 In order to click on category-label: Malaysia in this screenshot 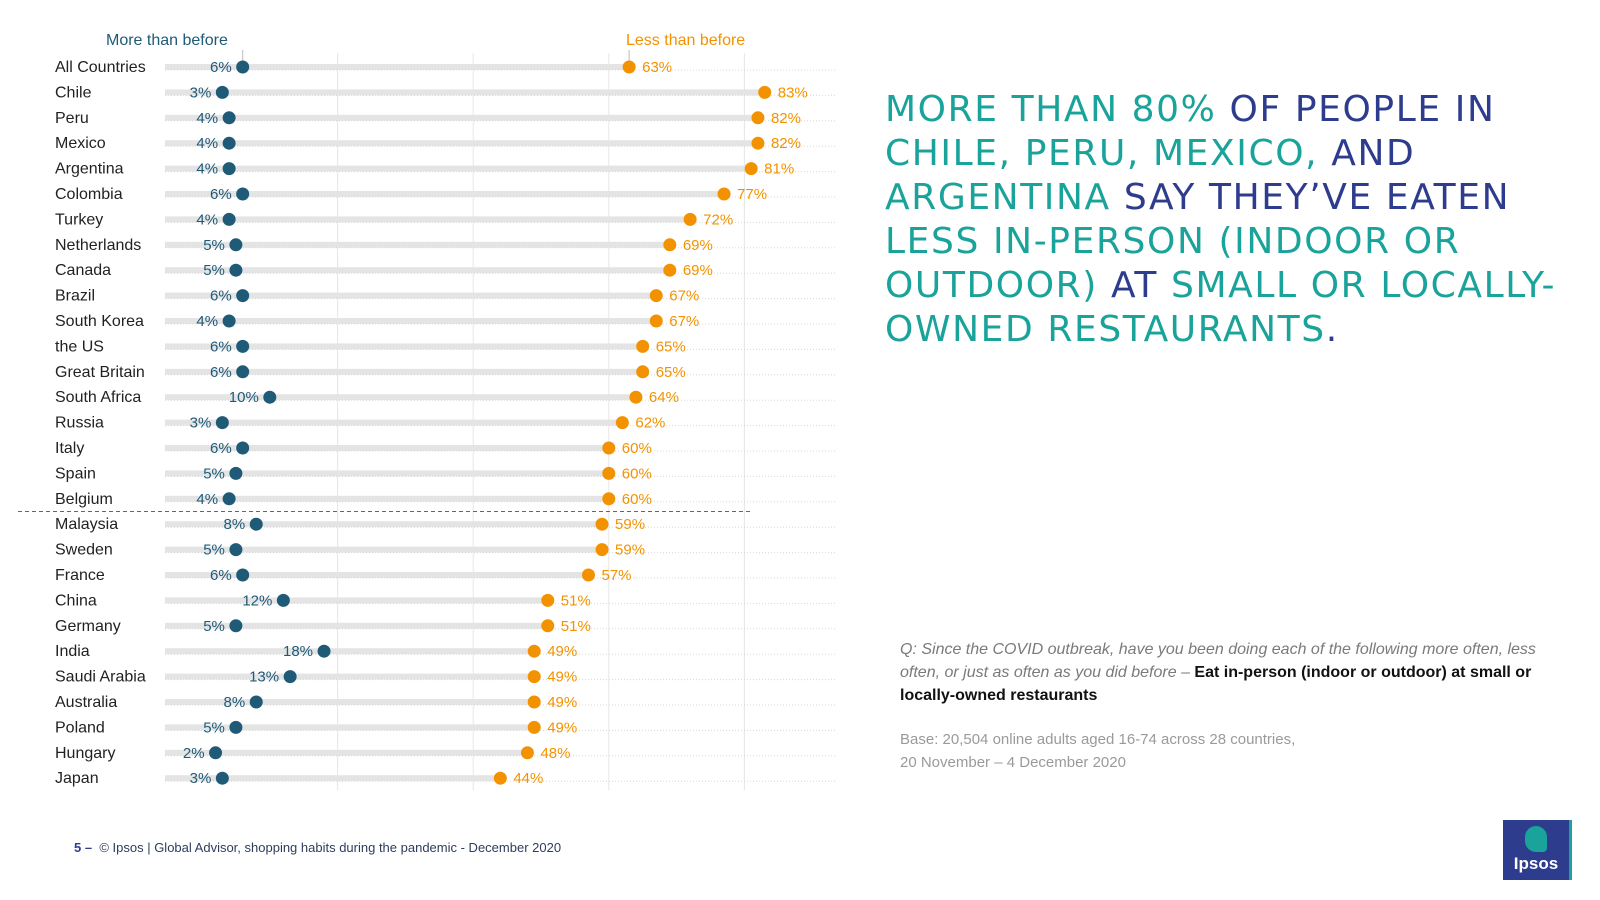, I will do `click(86, 524)`.